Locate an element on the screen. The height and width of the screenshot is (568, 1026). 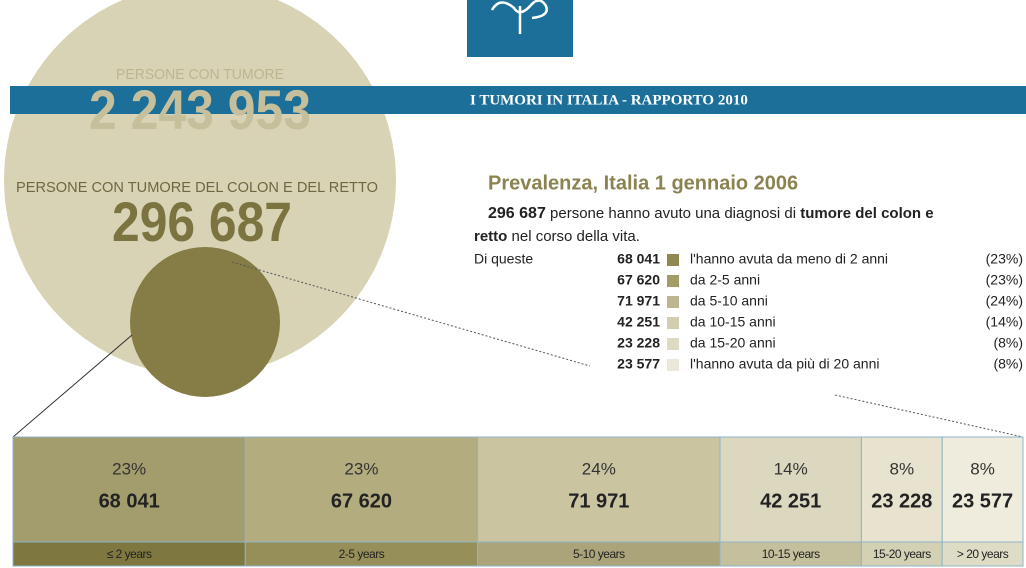
row-count: 42 251 is located at coordinates (638, 322).